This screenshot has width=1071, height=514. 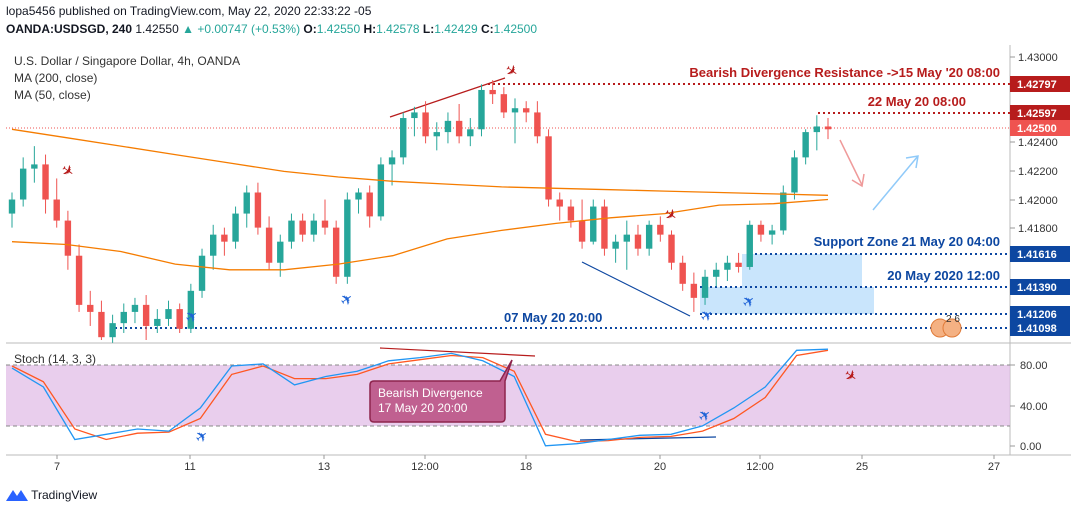 What do you see at coordinates (487, 29) in the screenshot?
I see `close-label: C:` at bounding box center [487, 29].